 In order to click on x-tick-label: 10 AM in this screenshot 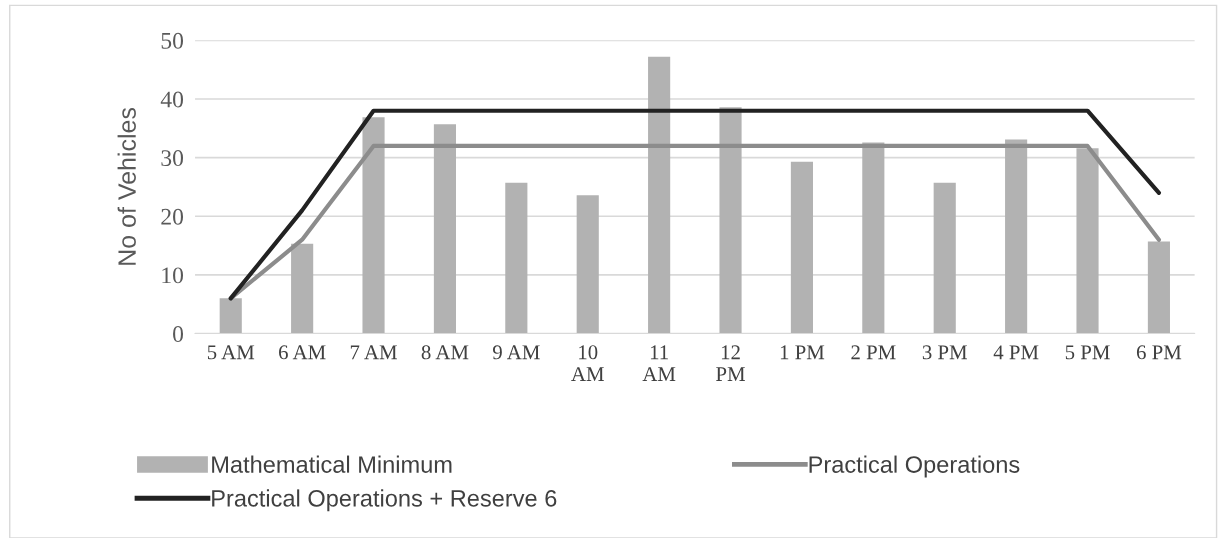, I will do `click(587, 363)`.